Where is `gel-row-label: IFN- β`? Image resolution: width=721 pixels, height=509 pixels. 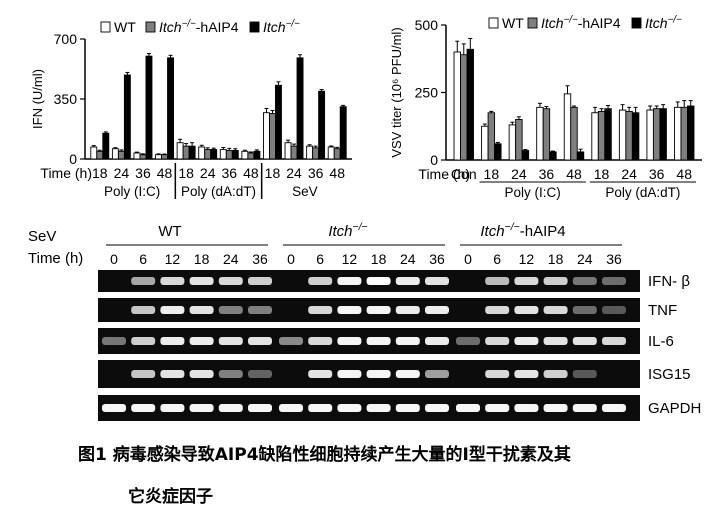
gel-row-label: IFN- β is located at coordinates (669, 281).